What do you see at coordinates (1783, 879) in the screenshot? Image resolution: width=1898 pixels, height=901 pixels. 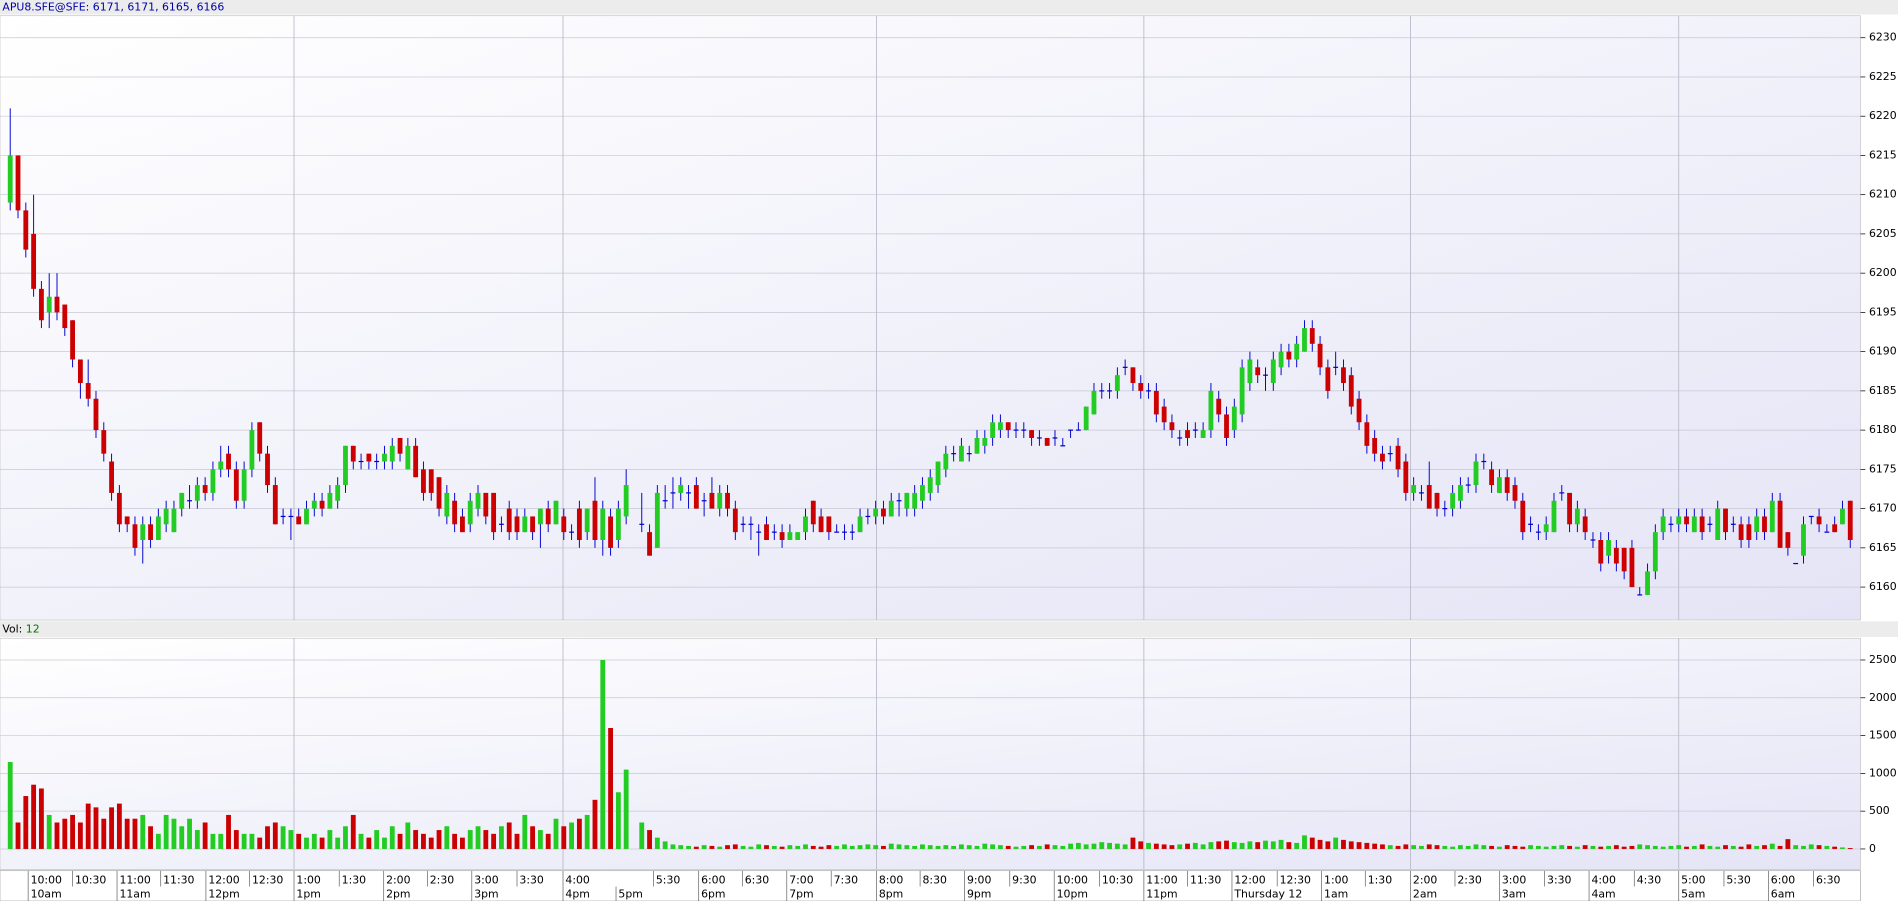 I see `time-tick-label: 6:00` at bounding box center [1783, 879].